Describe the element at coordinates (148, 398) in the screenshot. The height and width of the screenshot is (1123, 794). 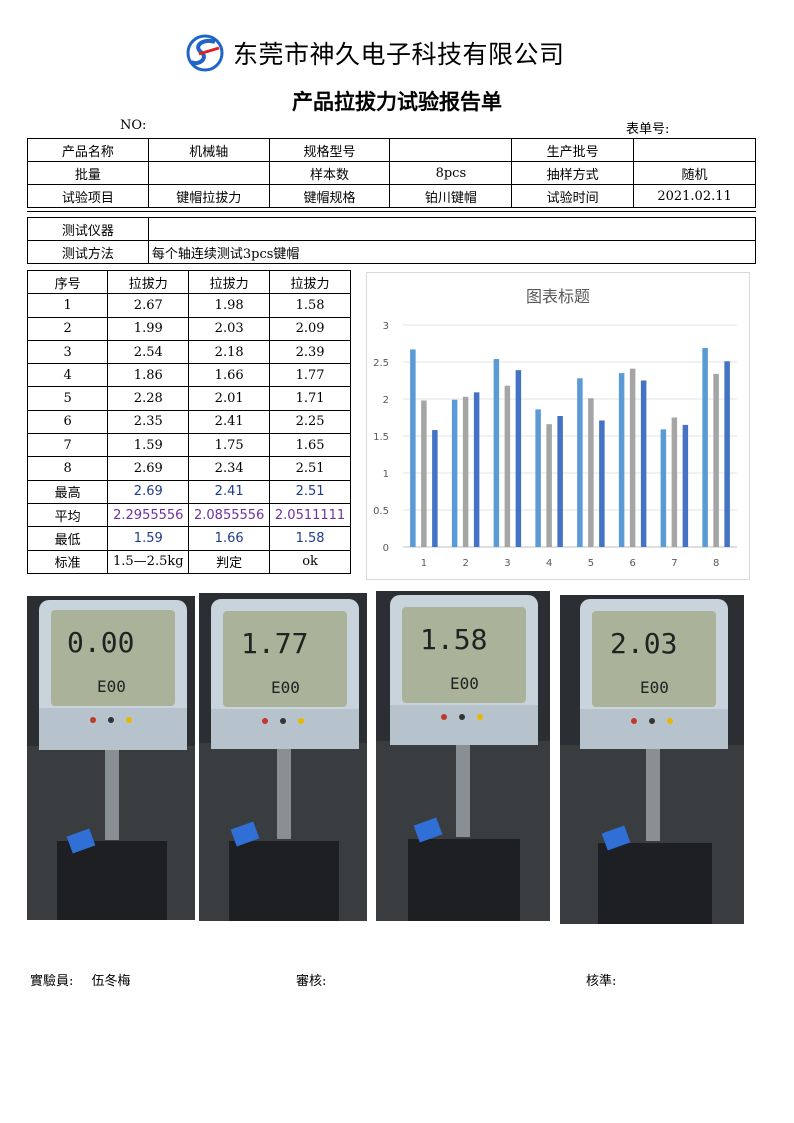
I see `cell: 2.28` at that location.